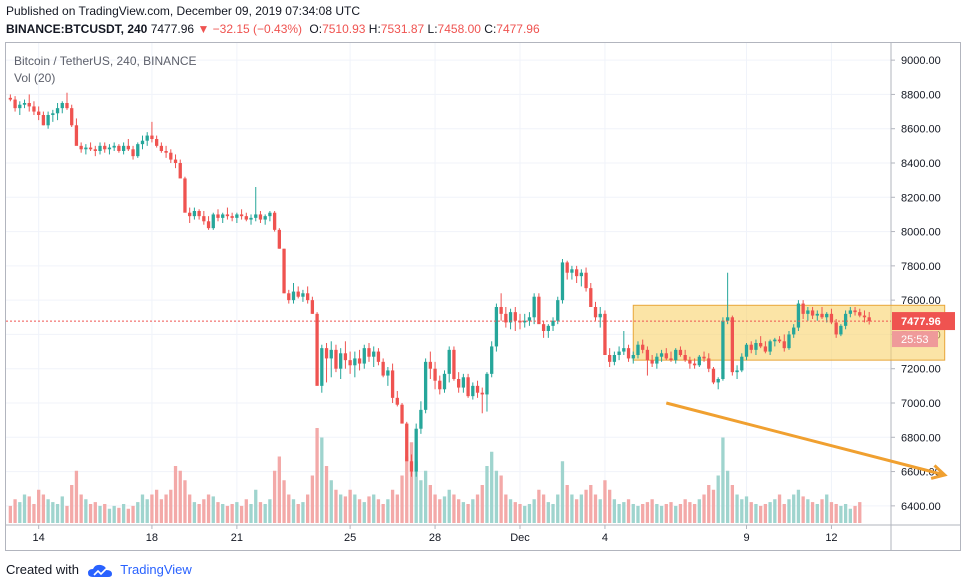 The image size is (966, 587). I want to click on y-tick-label: 6800.00, so click(921, 438).